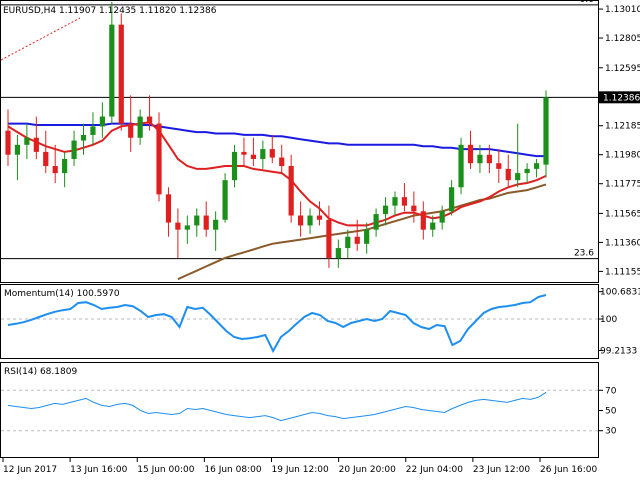 The width and height of the screenshot is (640, 480). I want to click on momentum-line, so click(277, 324).